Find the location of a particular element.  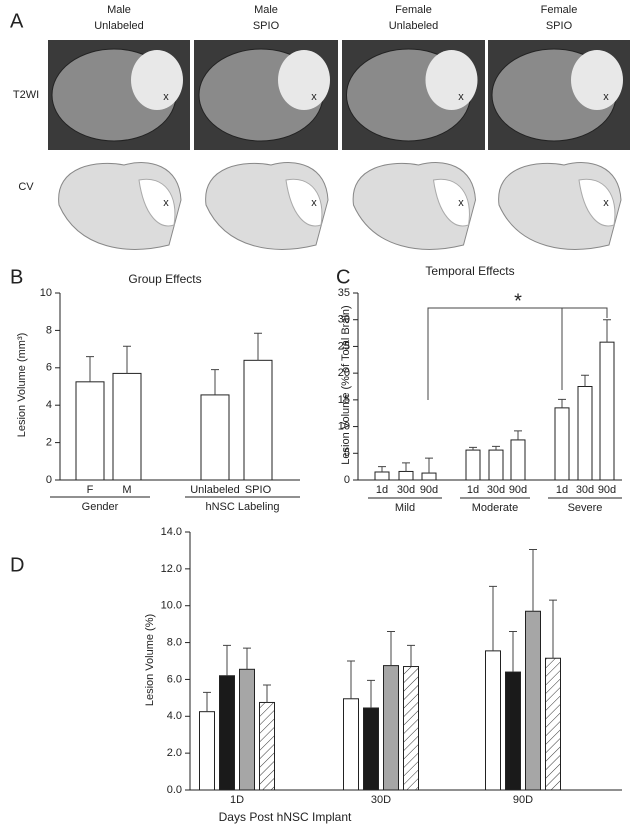

y-axis-label: Lesion Volume (% of Total Brain) is located at coordinates (346, 384).